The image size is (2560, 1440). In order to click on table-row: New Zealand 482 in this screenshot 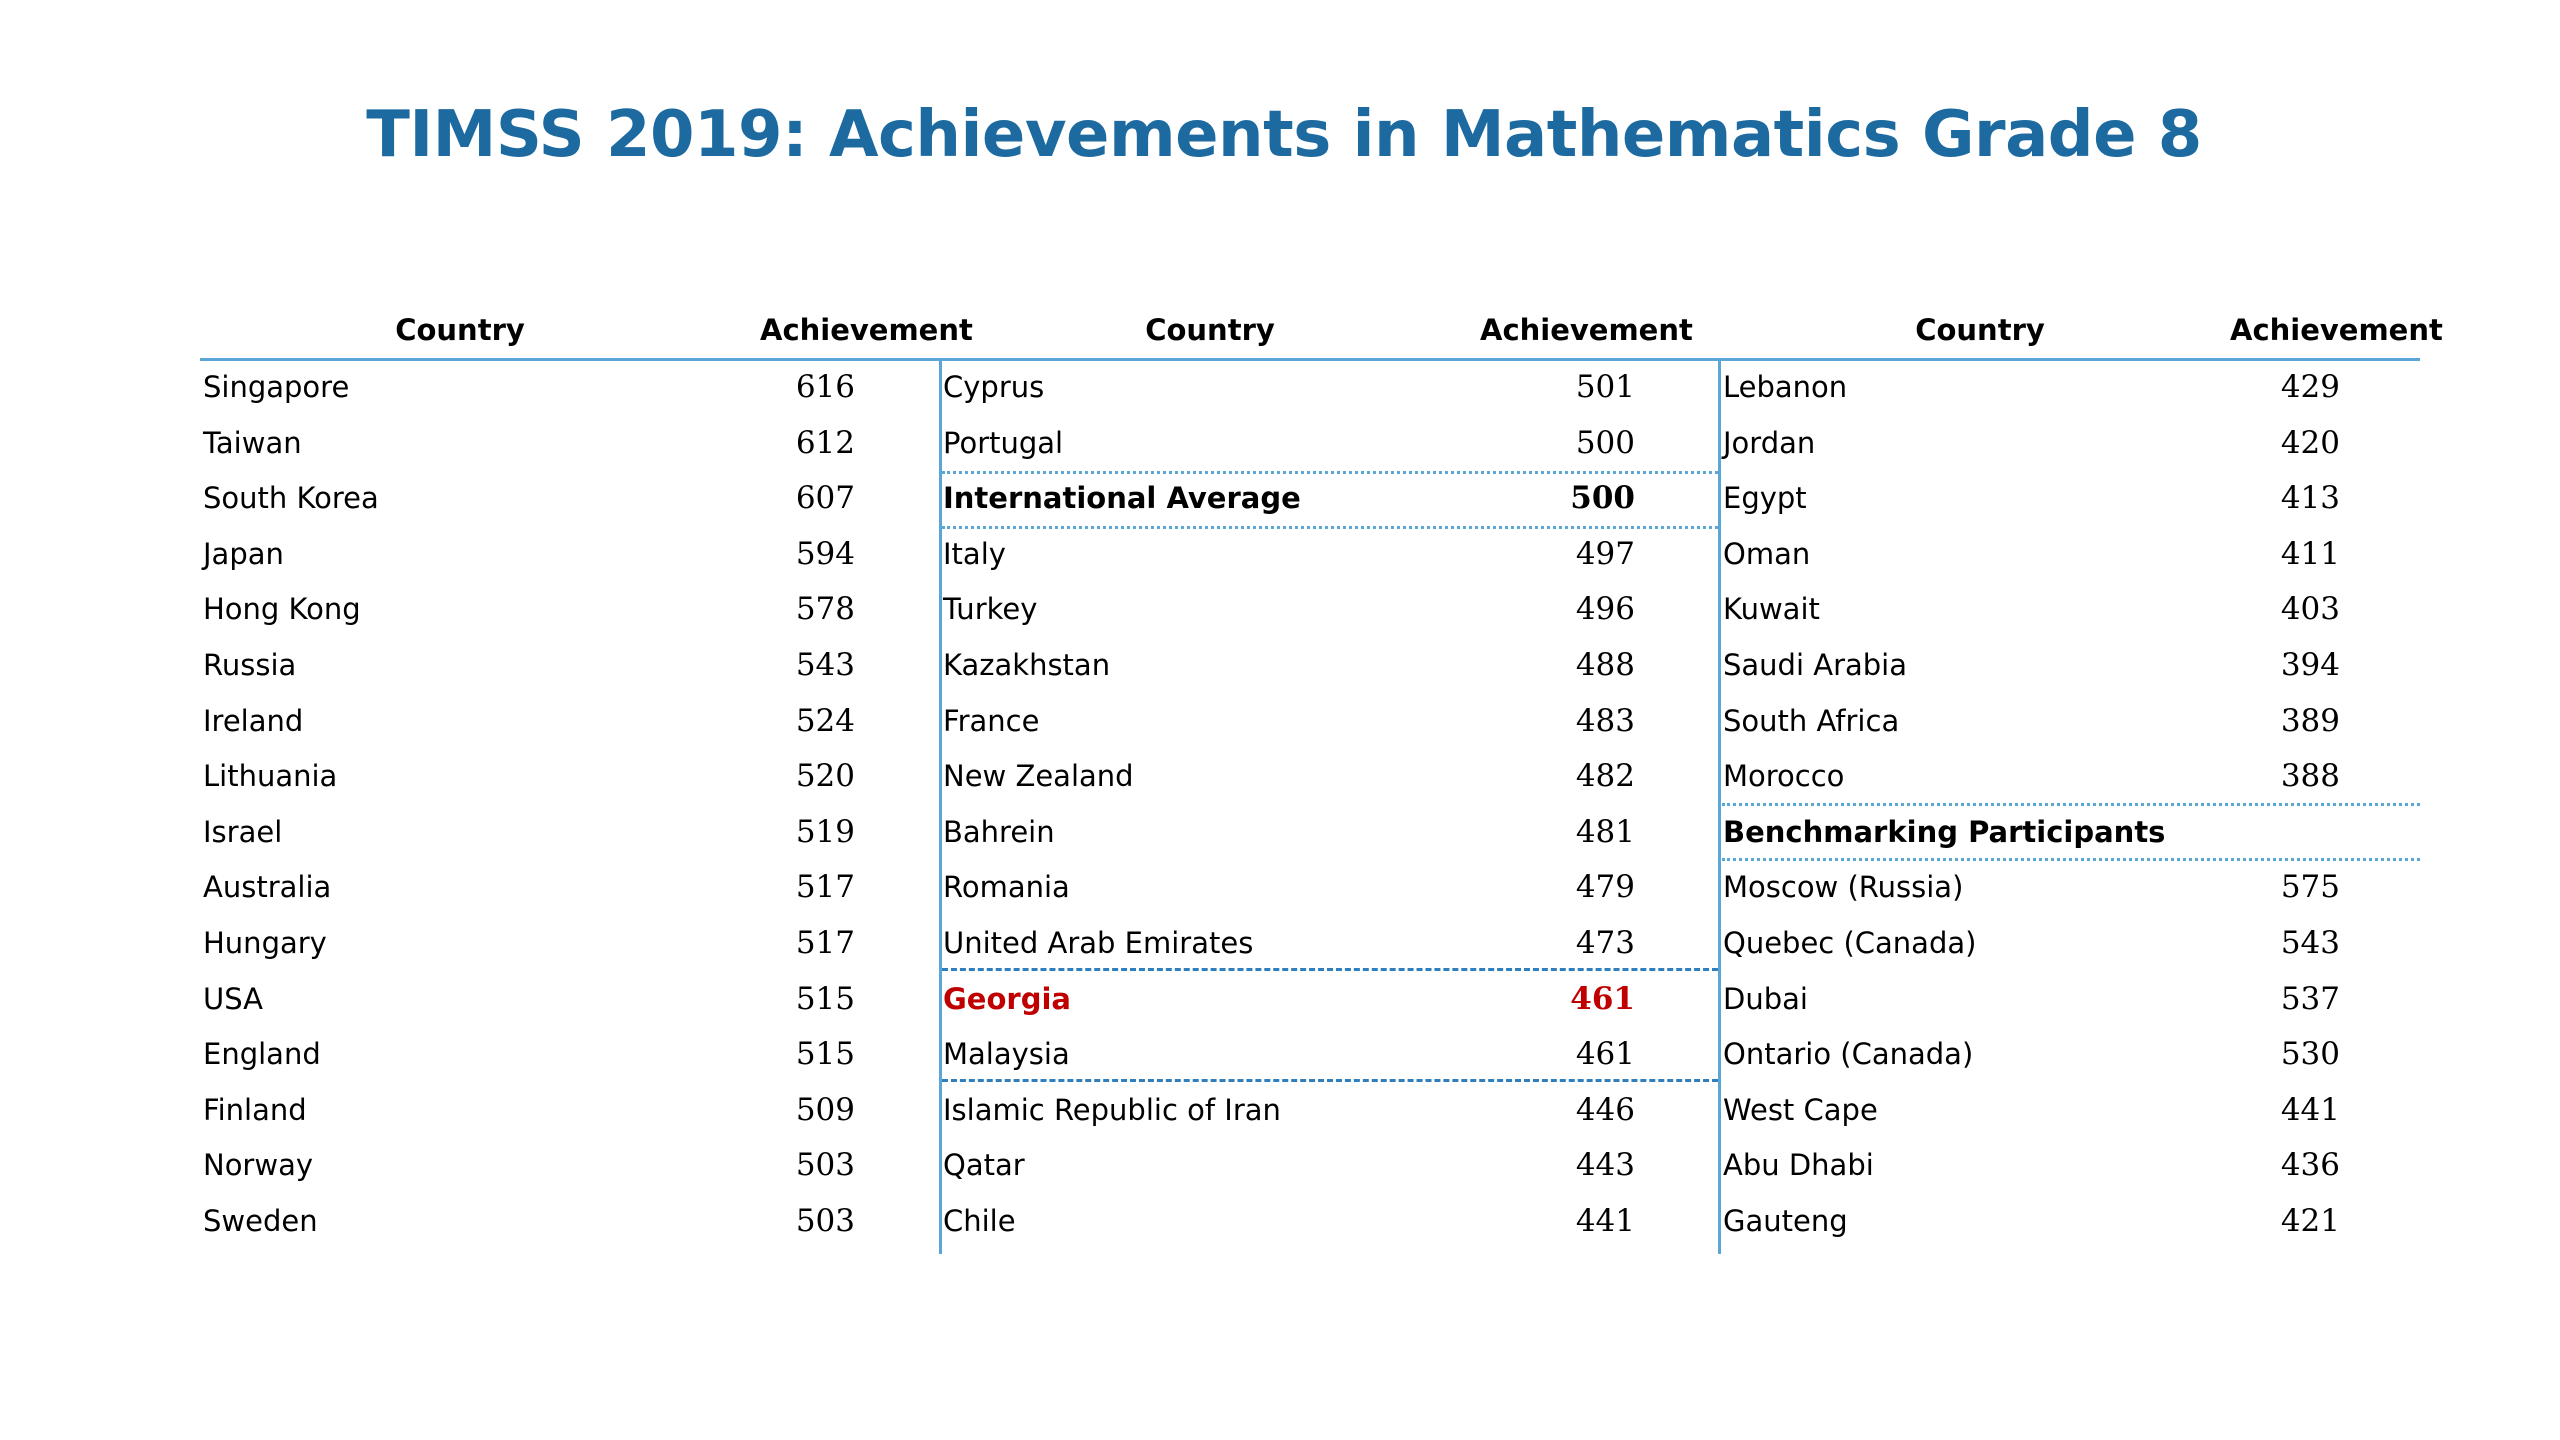, I will do `click(1330, 776)`.